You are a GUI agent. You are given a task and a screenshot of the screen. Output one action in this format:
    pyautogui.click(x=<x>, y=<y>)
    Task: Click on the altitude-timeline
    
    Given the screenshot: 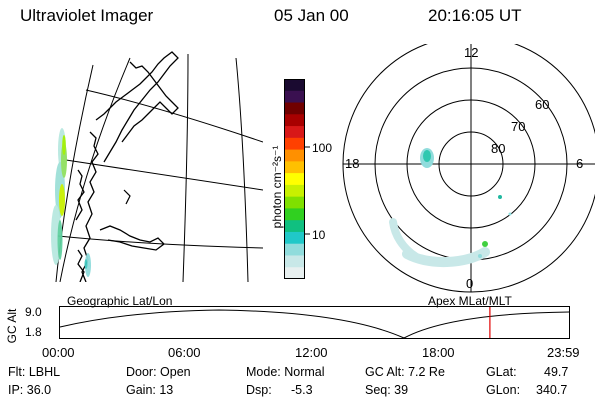 What is the action you would take?
    pyautogui.click(x=314, y=322)
    